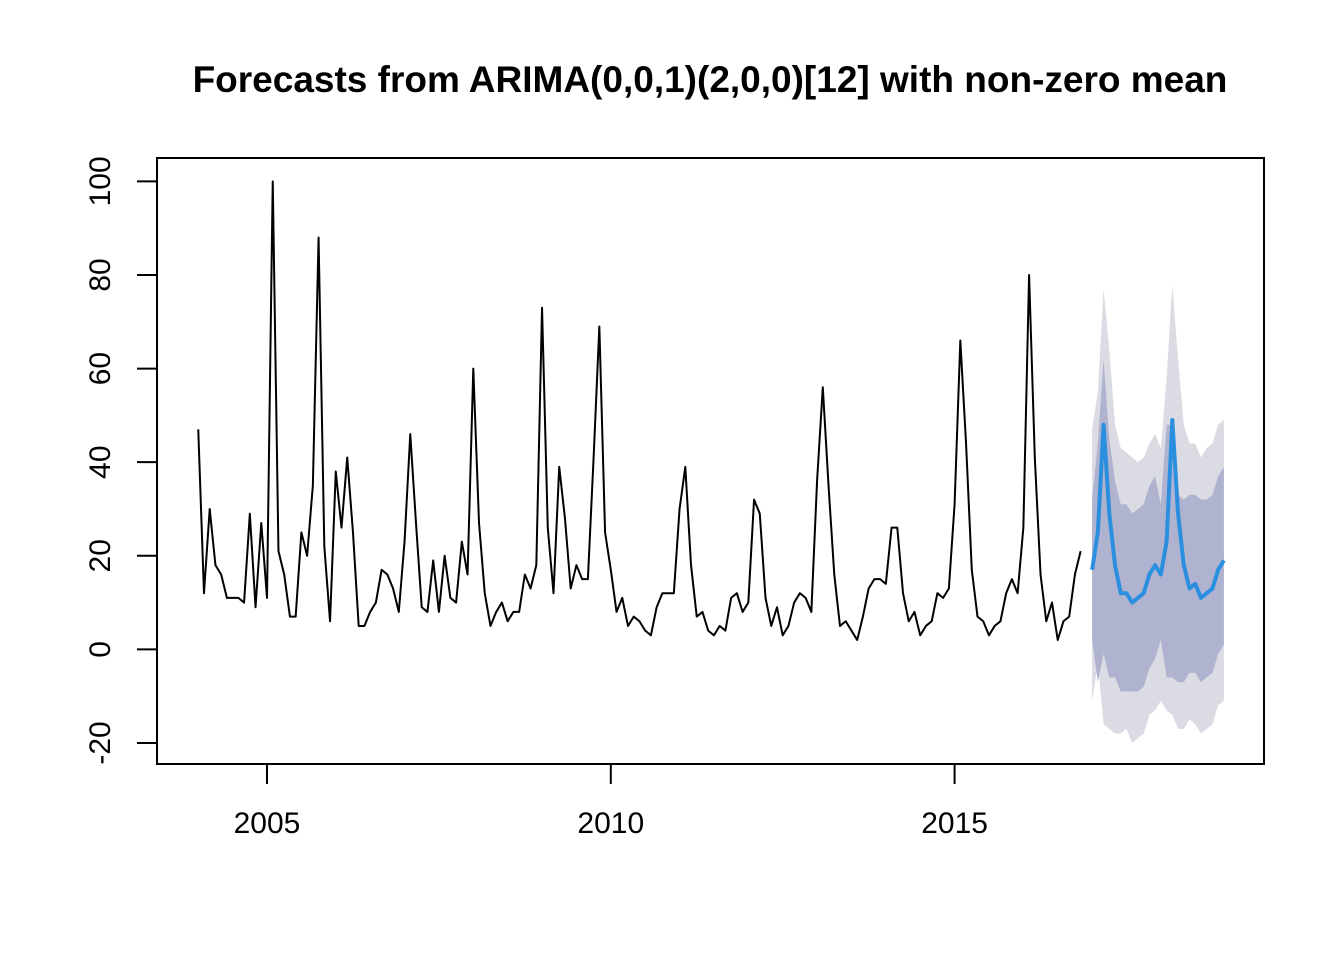 Image resolution: width=1344 pixels, height=960 pixels. What do you see at coordinates (611, 801) in the screenshot?
I see `x-axis: 2005 2010 2015` at bounding box center [611, 801].